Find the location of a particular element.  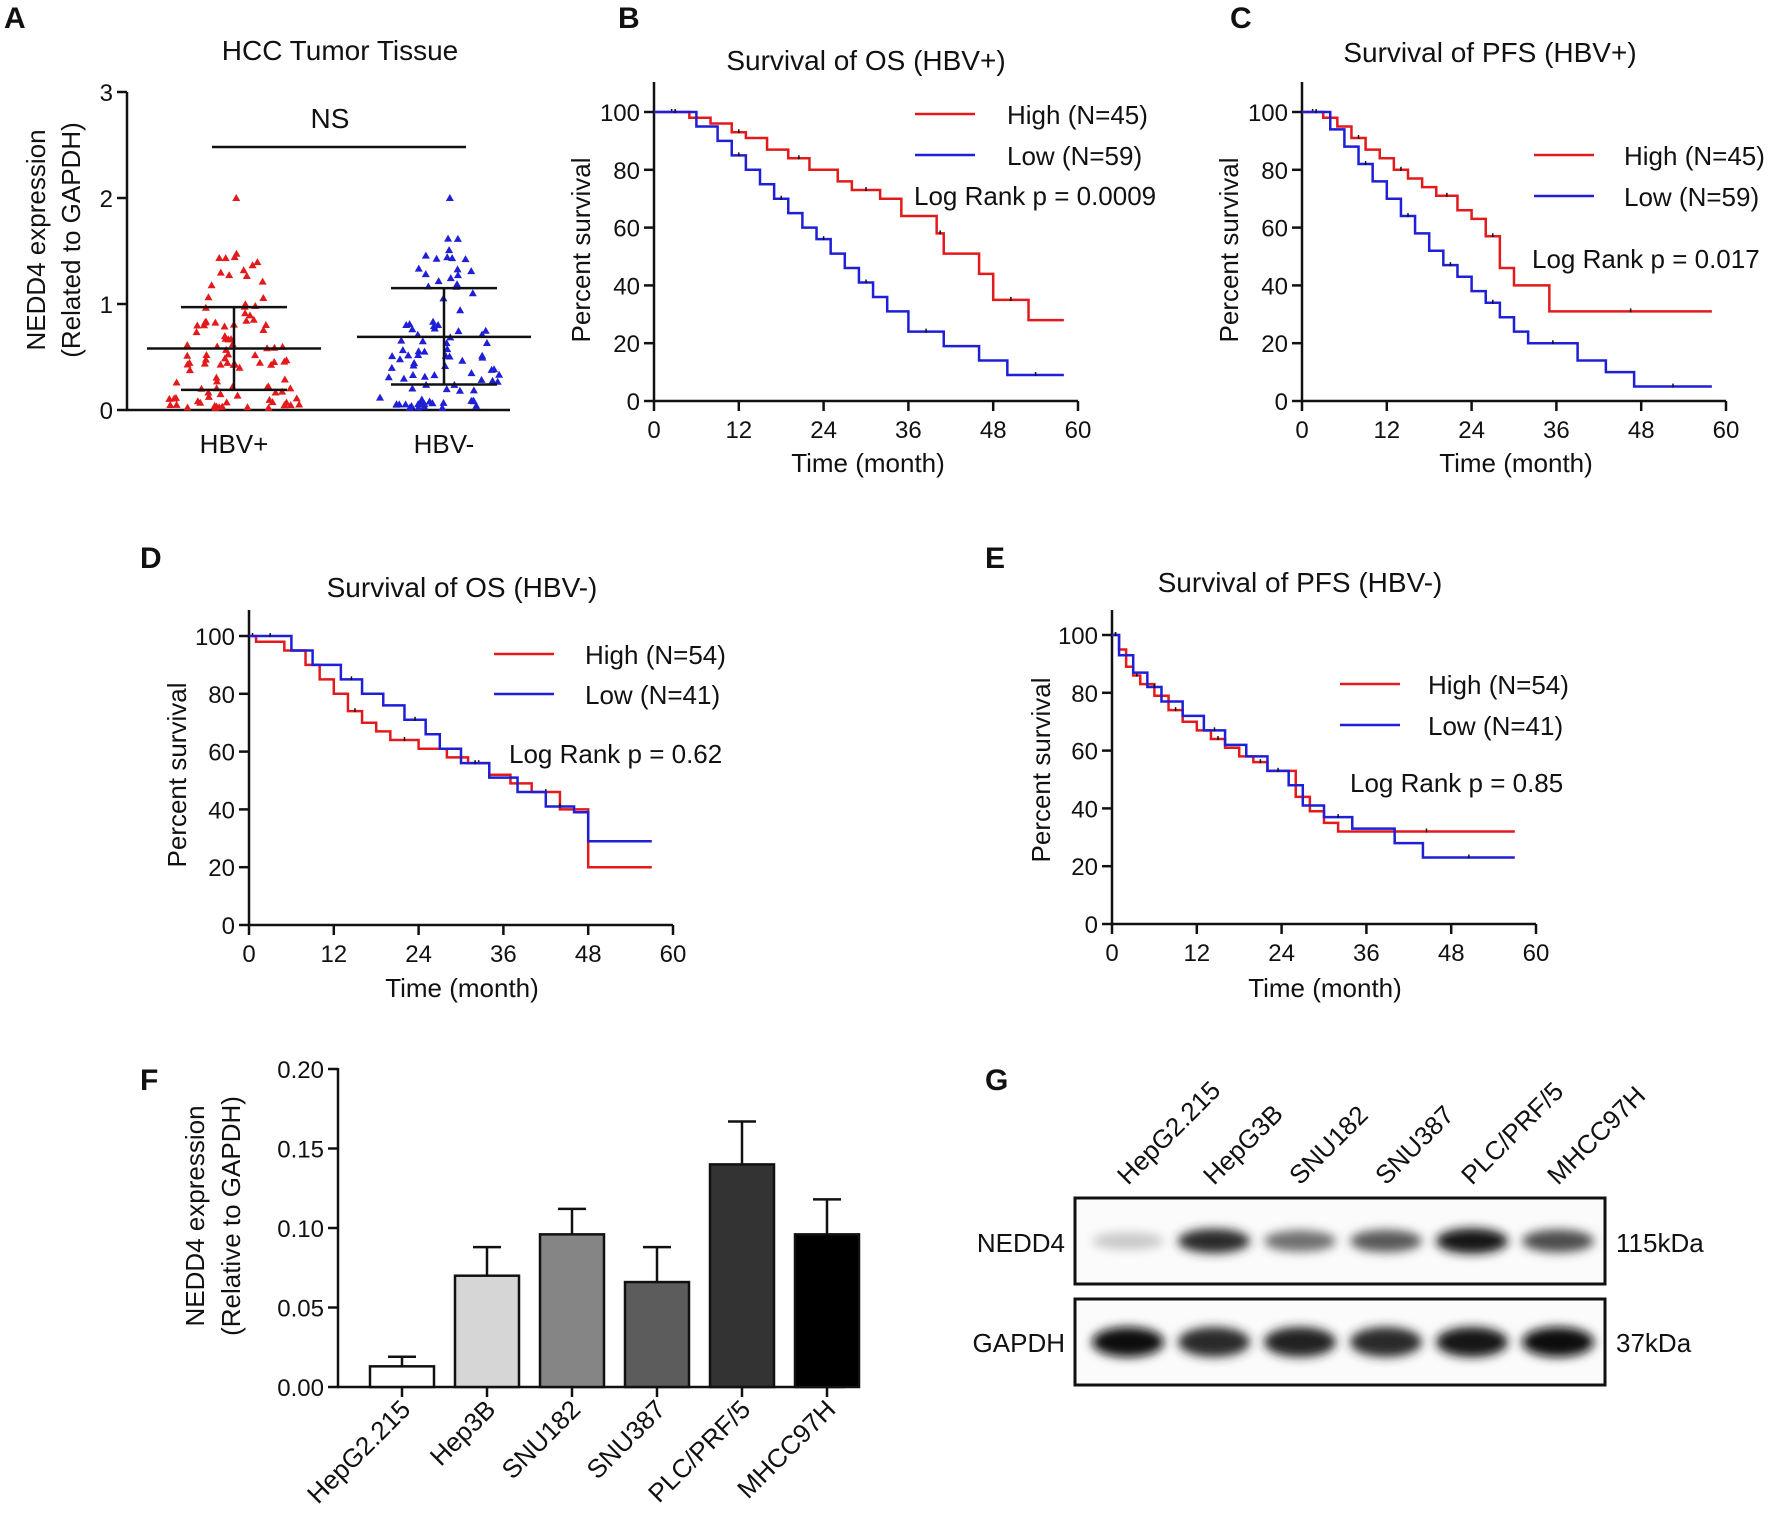

panel-c-logrank: Log Rank p = 0.017 is located at coordinates (1646, 259).